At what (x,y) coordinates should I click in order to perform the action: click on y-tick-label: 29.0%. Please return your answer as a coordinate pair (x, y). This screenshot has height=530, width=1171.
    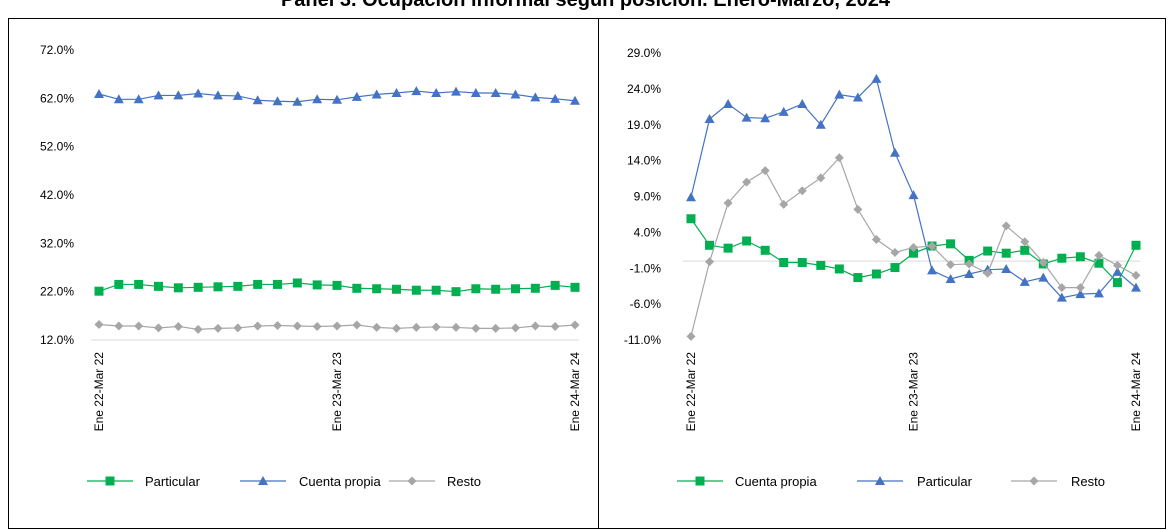
    Looking at the image, I should click on (644, 53).